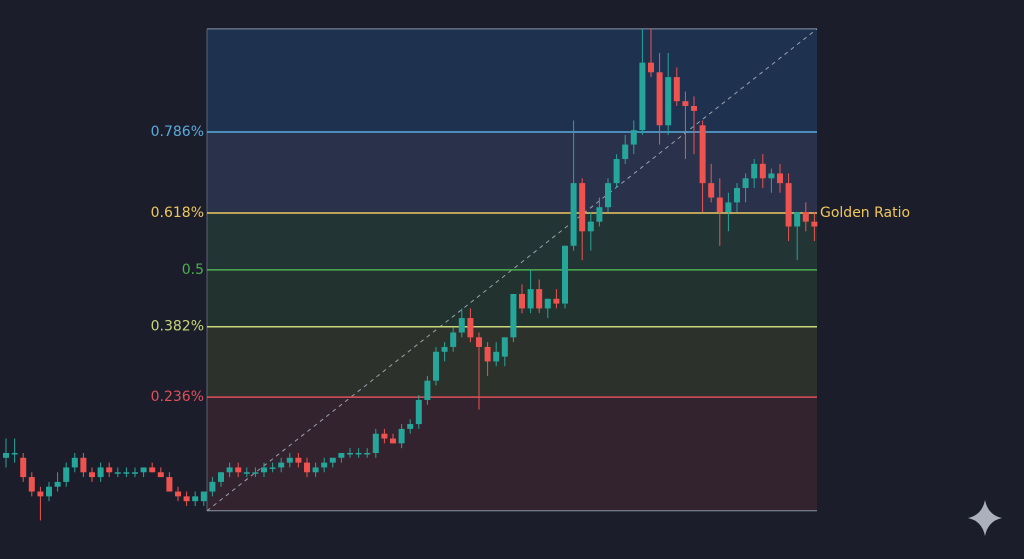  I want to click on fib-label: 0.5, so click(193, 270).